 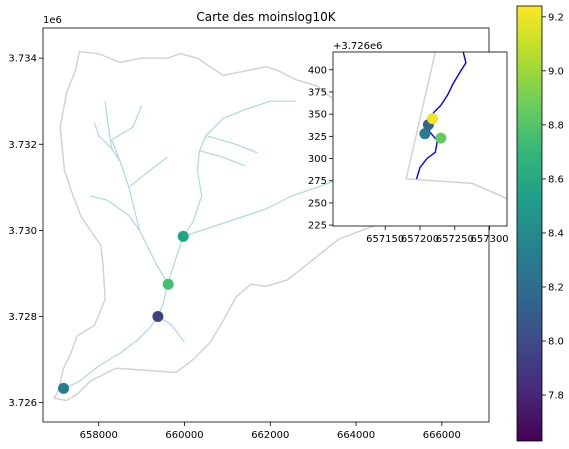 What do you see at coordinates (556, 125) in the screenshot?
I see `colorbar-tick-label: 8.8` at bounding box center [556, 125].